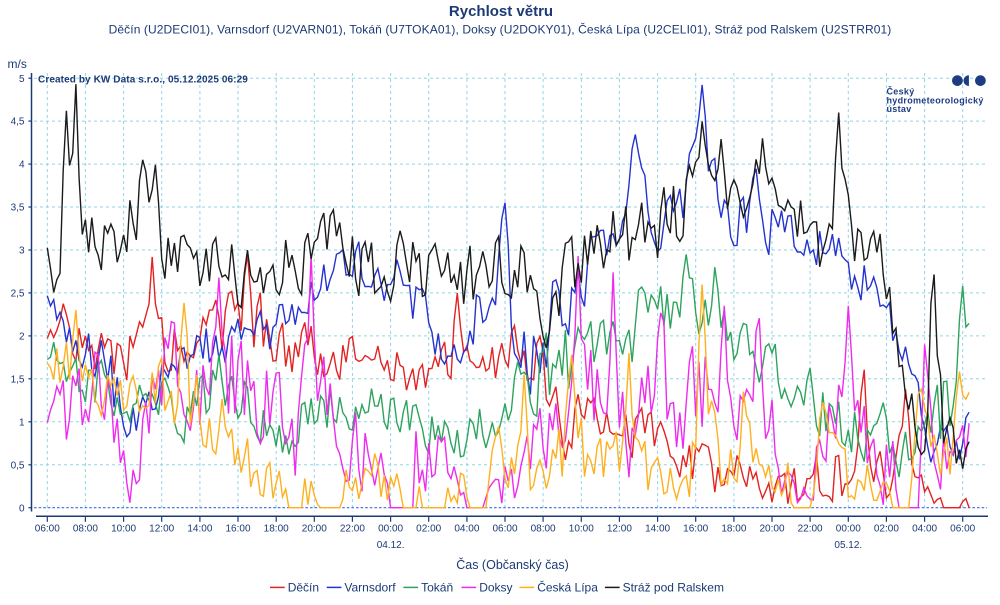 The width and height of the screenshot is (1000, 605). What do you see at coordinates (370, 587) in the screenshot?
I see `svg-text: Varnsdorf` at bounding box center [370, 587].